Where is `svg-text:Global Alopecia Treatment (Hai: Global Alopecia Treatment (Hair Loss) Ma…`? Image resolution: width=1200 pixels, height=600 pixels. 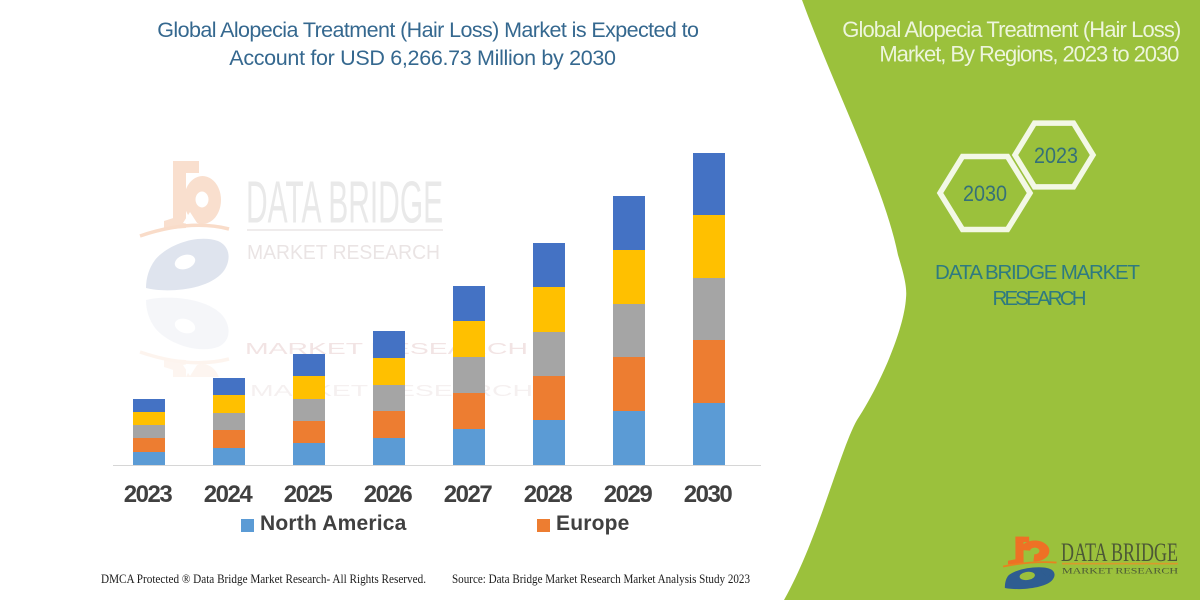
svg-text:Global Alopecia Treatment (Hai: Global Alopecia Treatment (Hair Loss) Ma… is located at coordinates (428, 30).